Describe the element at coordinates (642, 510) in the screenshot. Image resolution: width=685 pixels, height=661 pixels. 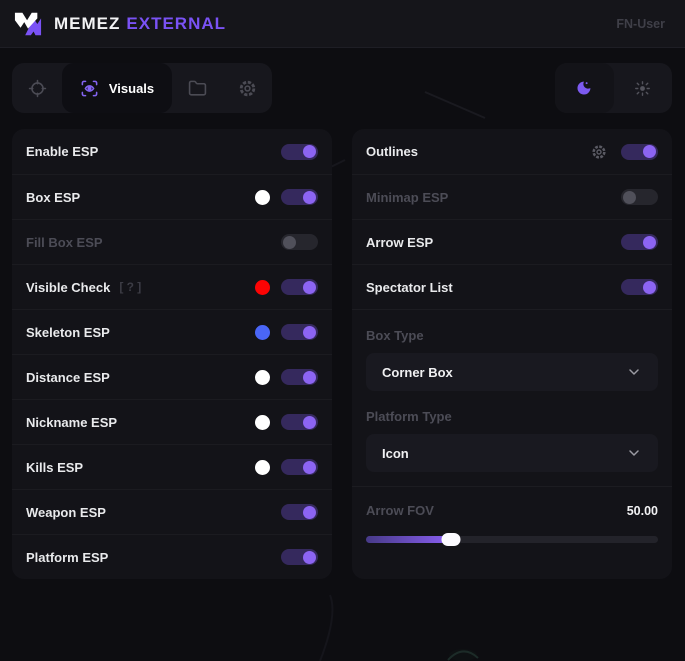
I see `arrow-fov-value: 50.00` at that location.